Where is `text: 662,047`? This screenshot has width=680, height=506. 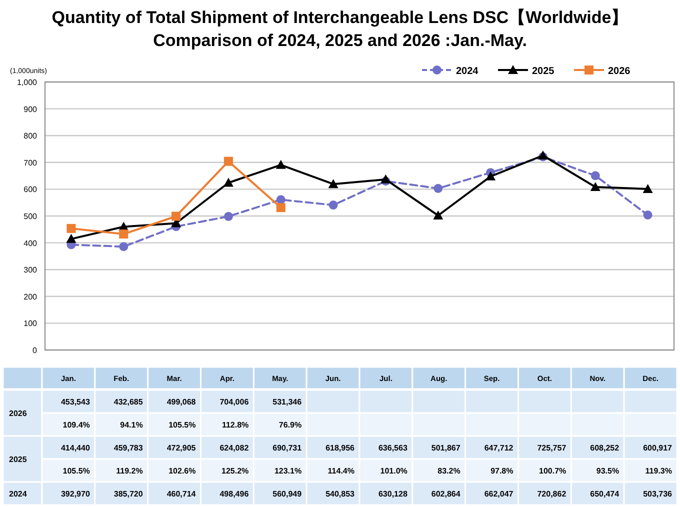 text: 662,047 is located at coordinates (499, 494).